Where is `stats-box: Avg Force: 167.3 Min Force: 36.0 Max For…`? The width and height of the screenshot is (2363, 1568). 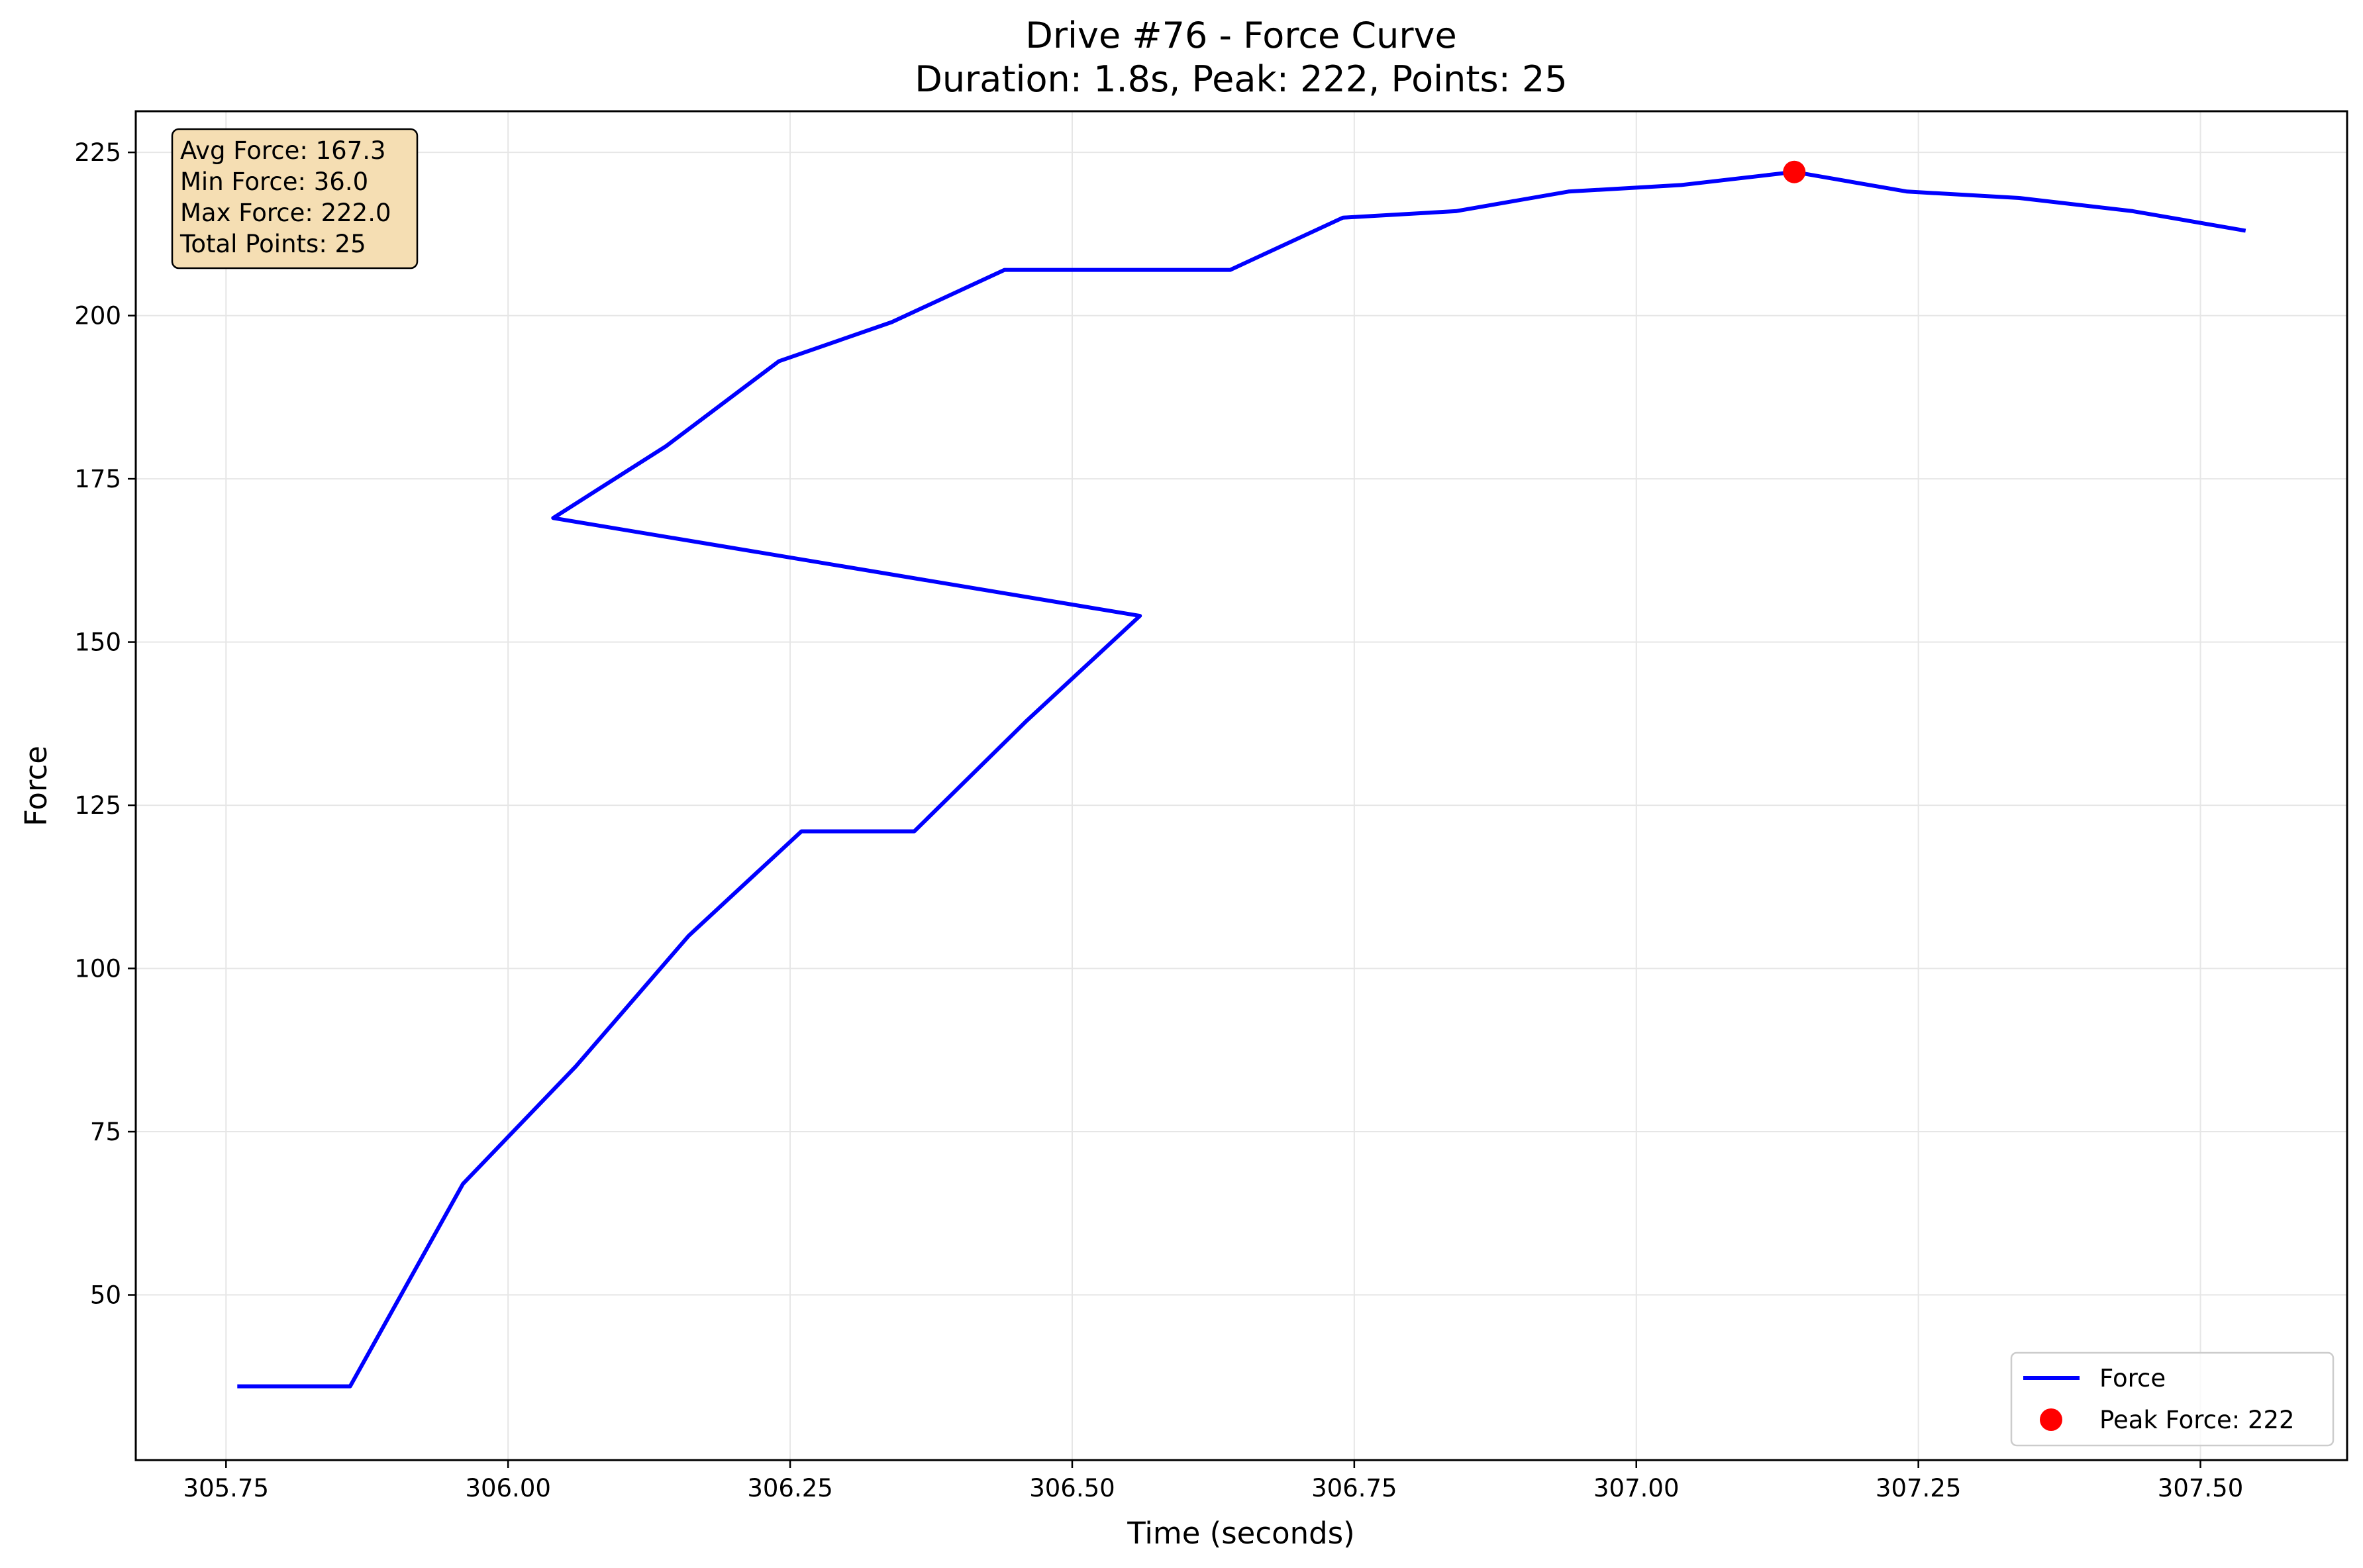 stats-box: Avg Force: 167.3 Min Force: 36.0 Max For… is located at coordinates (295, 199).